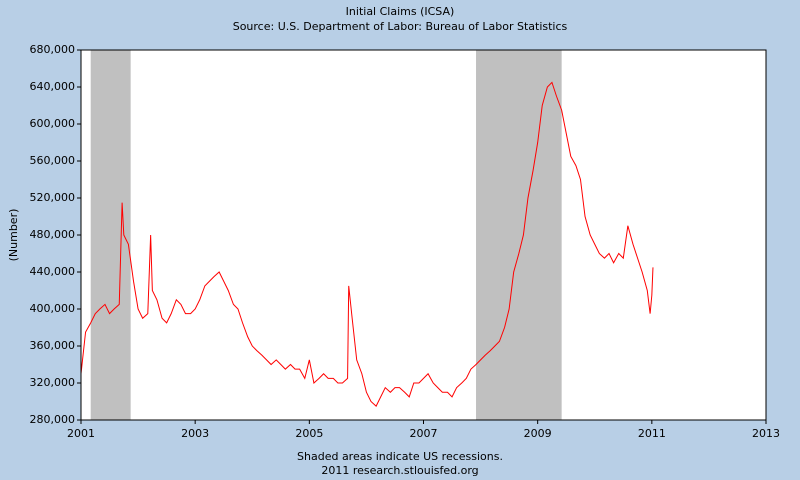 This screenshot has width=800, height=480. Describe the element at coordinates (81, 433) in the screenshot. I see `x-tick-label: 2001` at that location.